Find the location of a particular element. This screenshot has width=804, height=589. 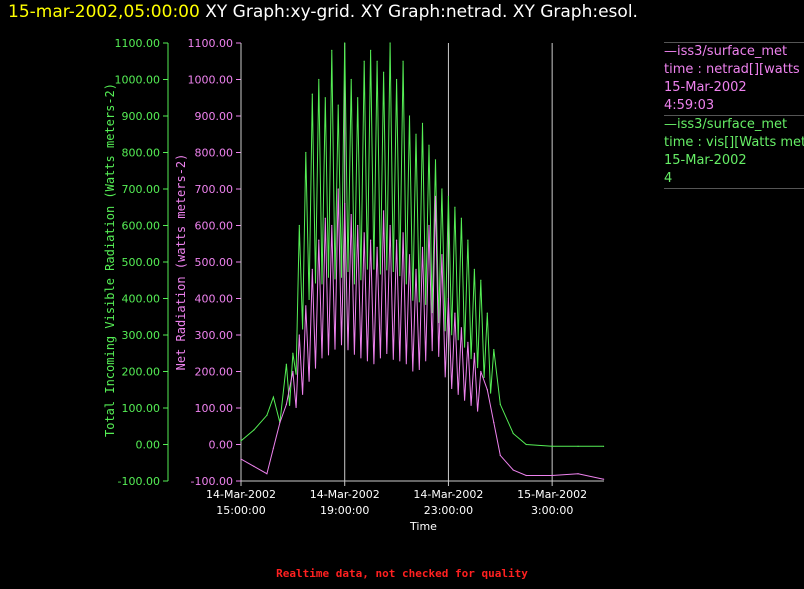

y-tick-label-netrad: 800.00 is located at coordinates (214, 153).